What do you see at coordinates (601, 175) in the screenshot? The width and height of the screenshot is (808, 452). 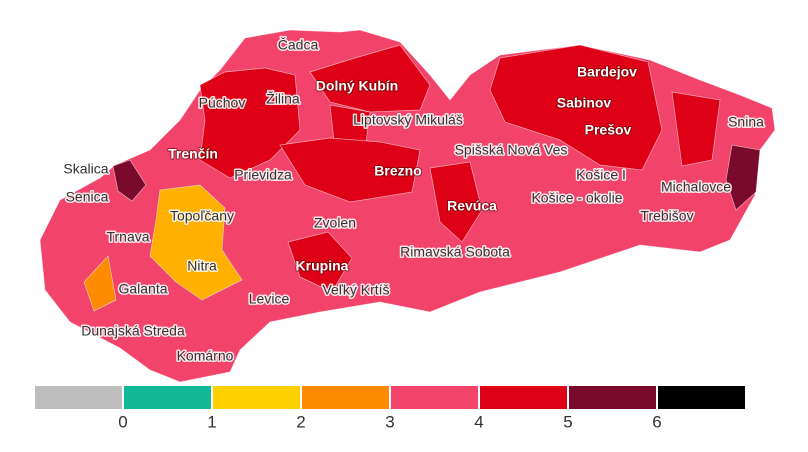 I see `district-label: Košice I` at bounding box center [601, 175].